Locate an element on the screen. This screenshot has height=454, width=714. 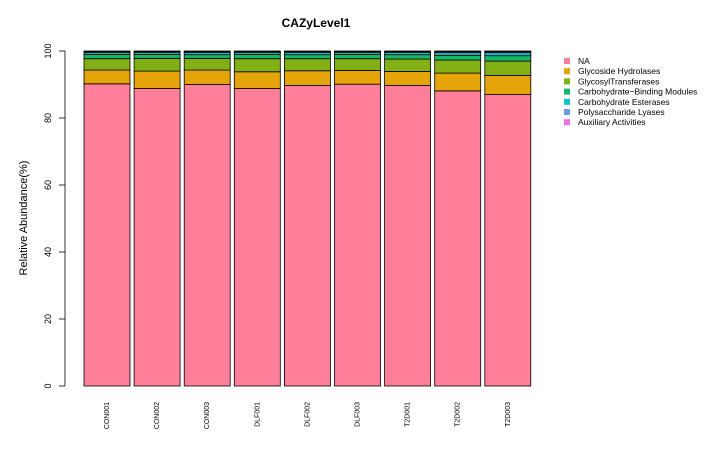
chart-title: CAZyLevel1 is located at coordinates (316, 23).